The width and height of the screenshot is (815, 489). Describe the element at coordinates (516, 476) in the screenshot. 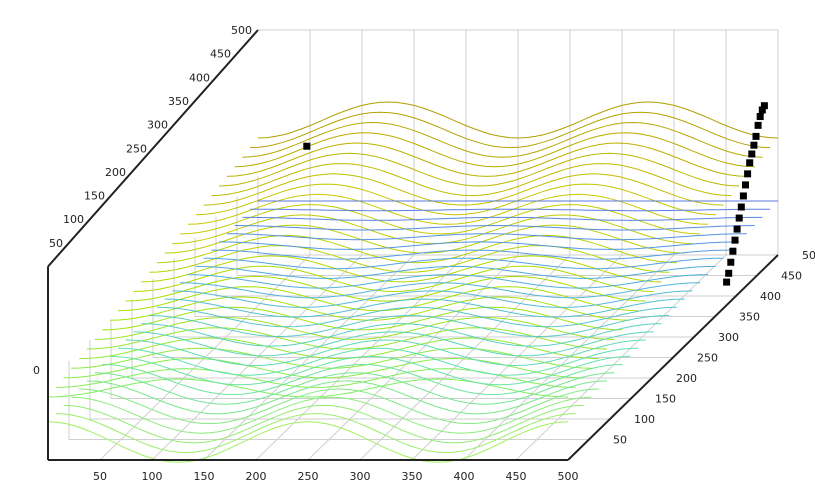

I see `x-tick-label-450: 450` at that location.